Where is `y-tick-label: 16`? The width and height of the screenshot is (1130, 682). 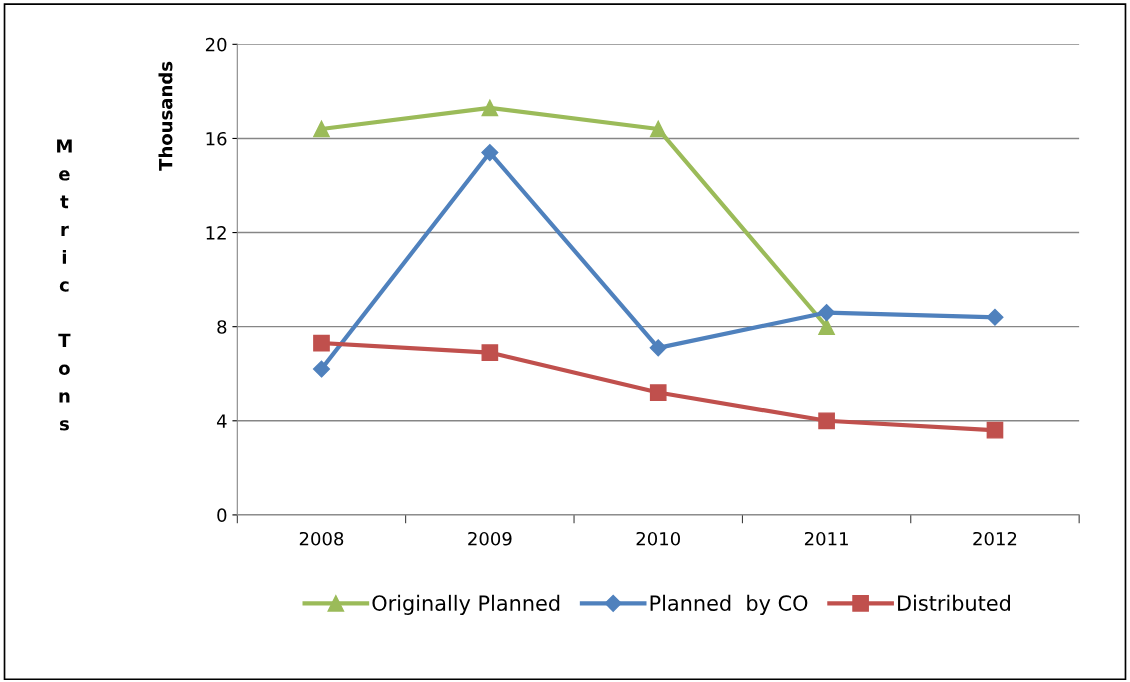 y-tick-label: 16 is located at coordinates (216, 138).